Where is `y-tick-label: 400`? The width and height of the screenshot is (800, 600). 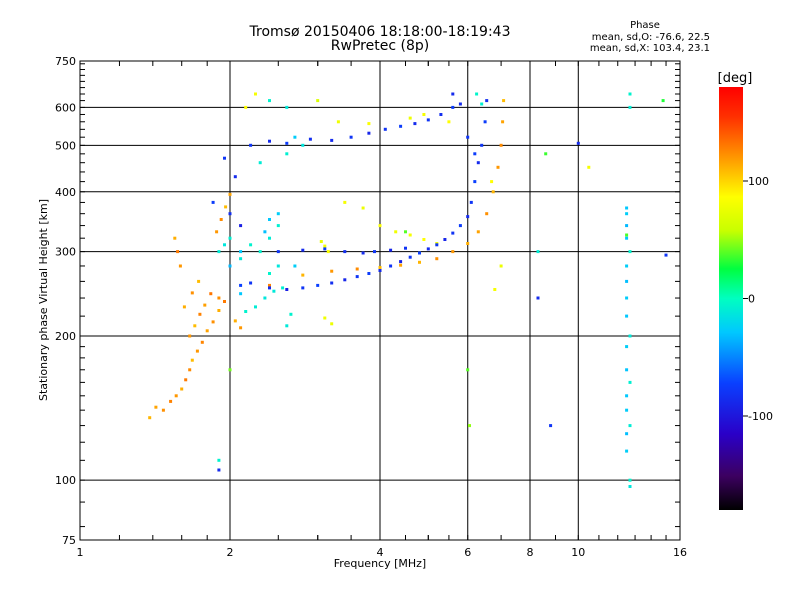 y-tick-label: 400 is located at coordinates (65, 192).